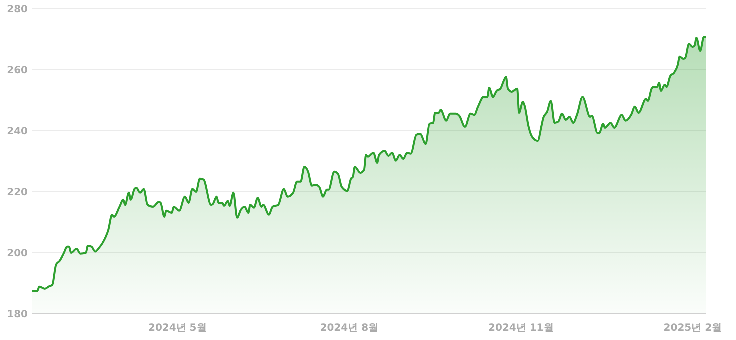 This screenshot has height=340, width=736. What do you see at coordinates (17, 315) in the screenshot?
I see `y-tick-label: 180` at bounding box center [17, 315].